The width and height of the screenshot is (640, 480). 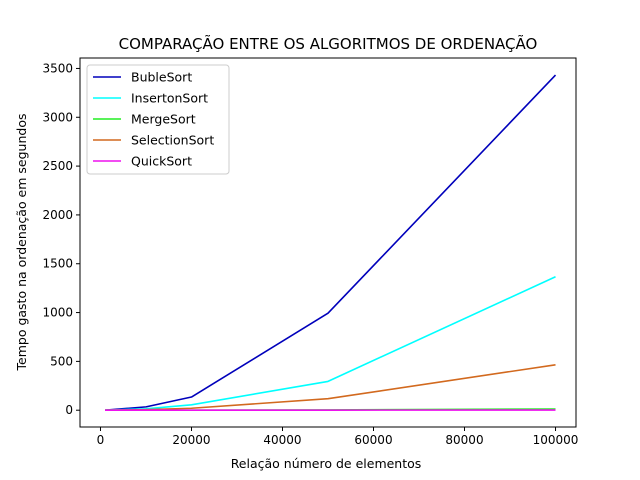 I want to click on legend-label-bublesort: BubleSort, so click(x=161, y=77).